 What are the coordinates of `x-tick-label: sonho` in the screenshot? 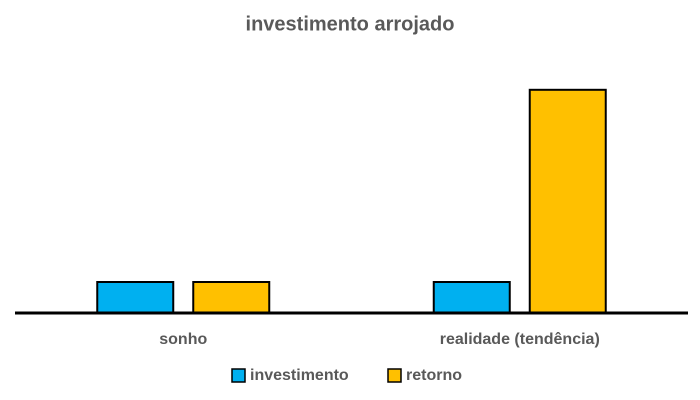 It's located at (183, 339).